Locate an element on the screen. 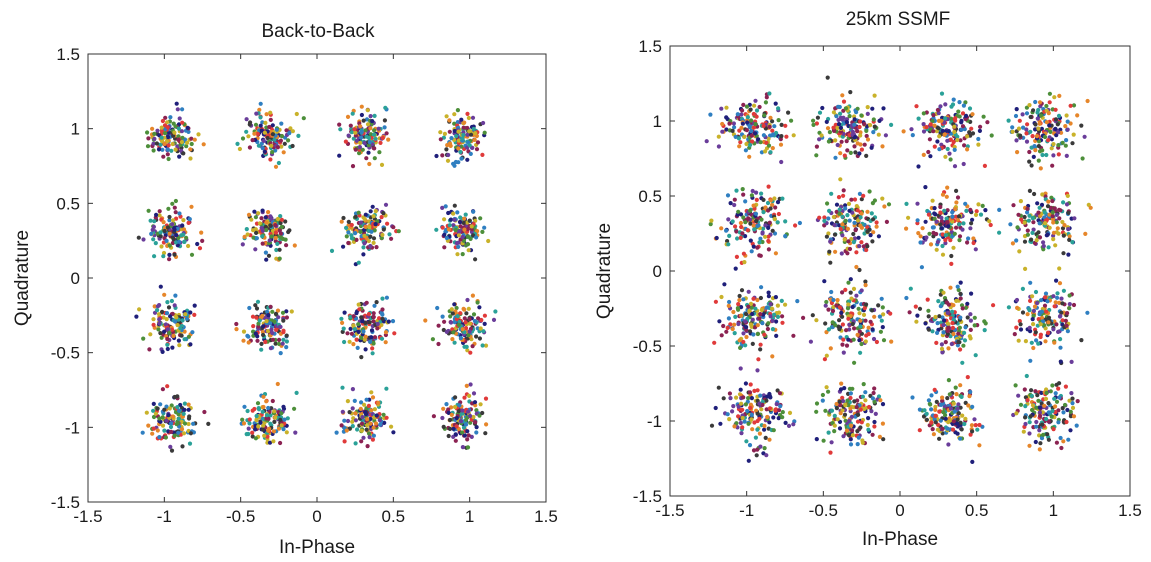 The width and height of the screenshot is (1151, 562). y-axis-label: Quadrature is located at coordinates (604, 271).